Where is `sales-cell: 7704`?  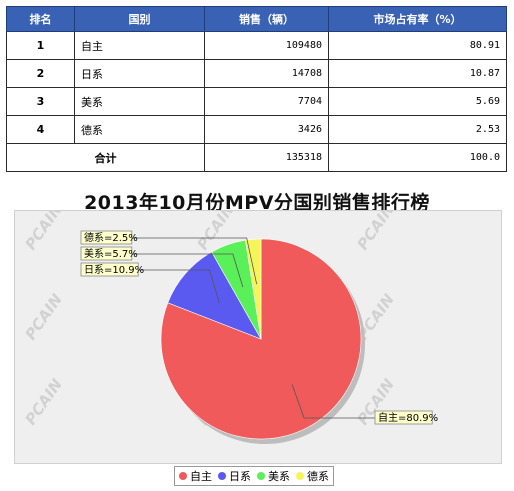
sales-cell: 7704 is located at coordinates (266, 101).